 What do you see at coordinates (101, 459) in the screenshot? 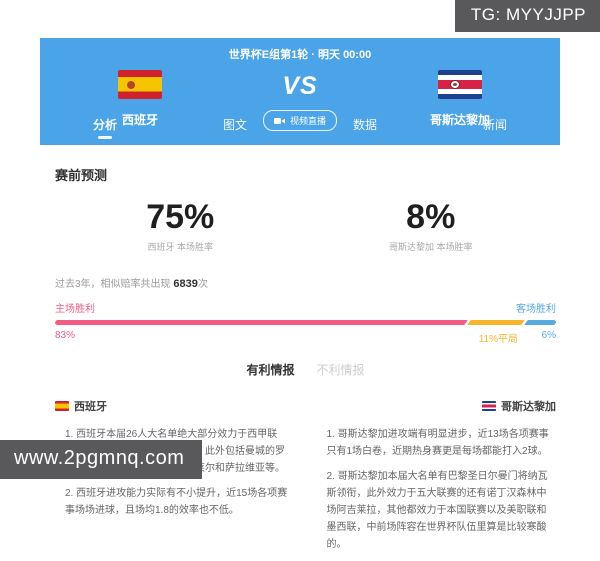
I see `website-watermark-badge: www.2pgmnq.com` at bounding box center [101, 459].